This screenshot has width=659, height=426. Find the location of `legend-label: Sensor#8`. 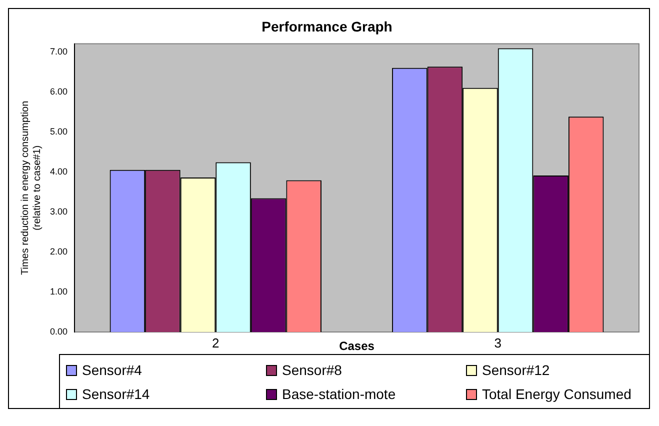

legend-label: Sensor#8 is located at coordinates (312, 370).